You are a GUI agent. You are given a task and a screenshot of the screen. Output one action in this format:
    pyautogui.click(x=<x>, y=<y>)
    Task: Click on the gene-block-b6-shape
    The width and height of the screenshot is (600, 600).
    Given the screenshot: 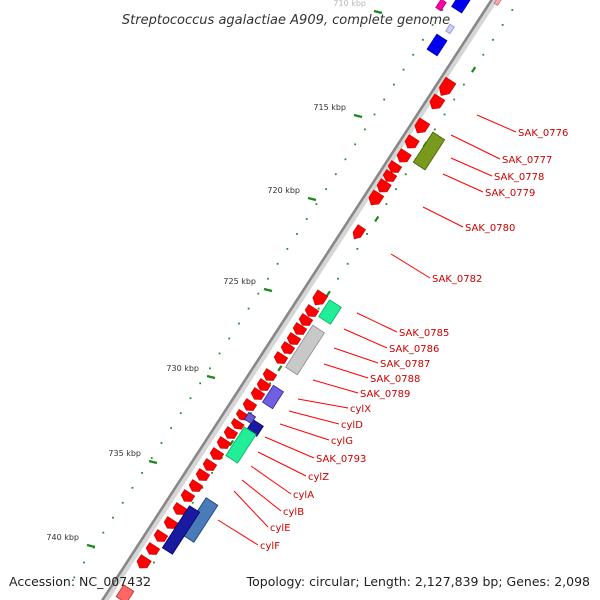 What is the action you would take?
    pyautogui.click(x=281, y=357)
    